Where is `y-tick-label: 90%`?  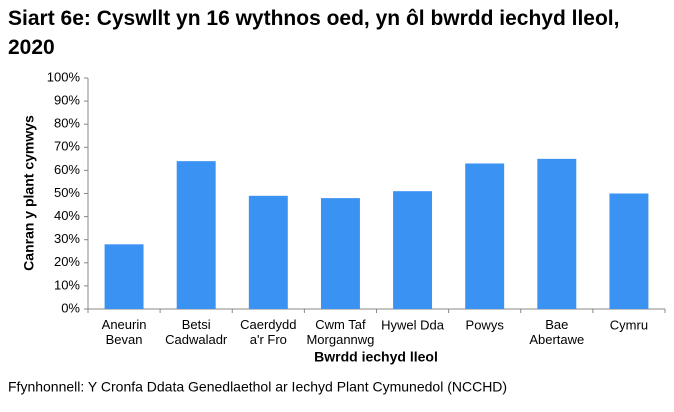 y-tick-label: 90% is located at coordinates (67, 100).